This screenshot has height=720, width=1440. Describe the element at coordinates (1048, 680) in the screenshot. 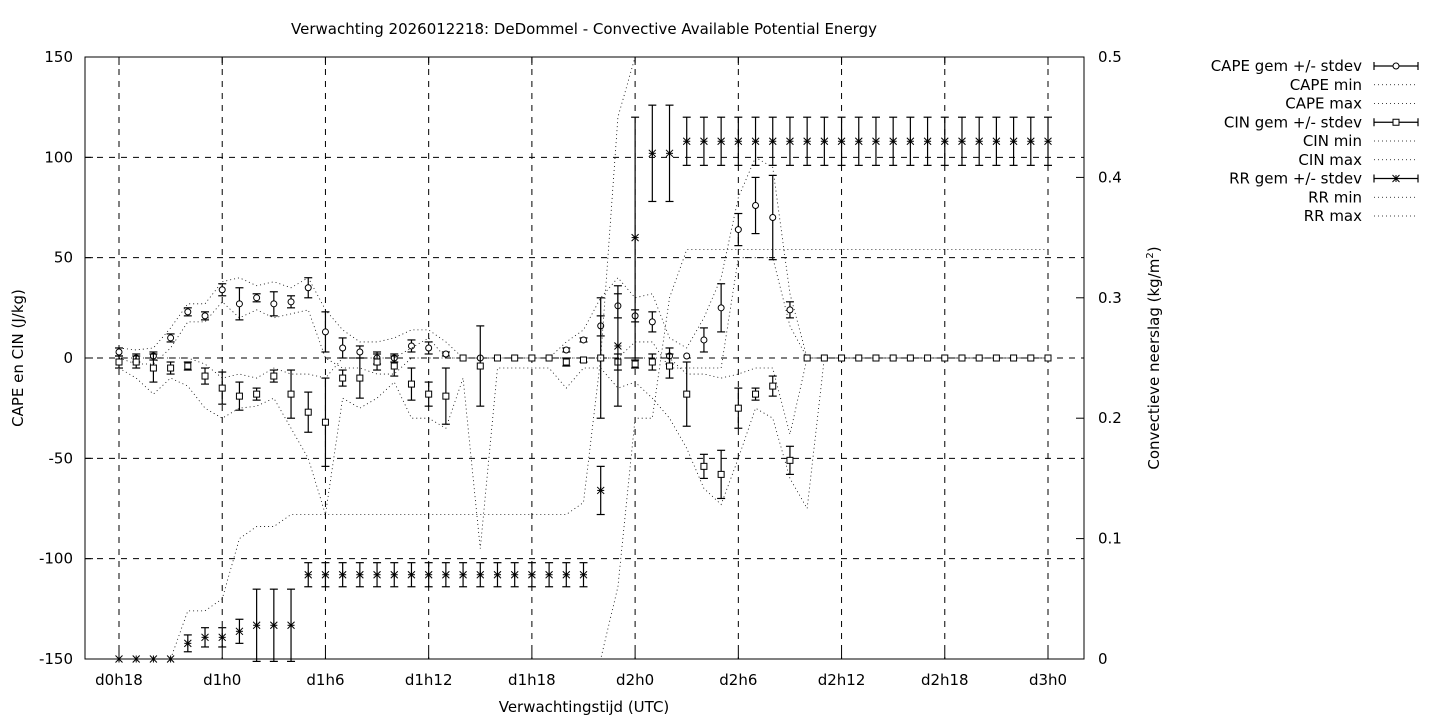

I see `x-tick-label: d3h0` at that location.